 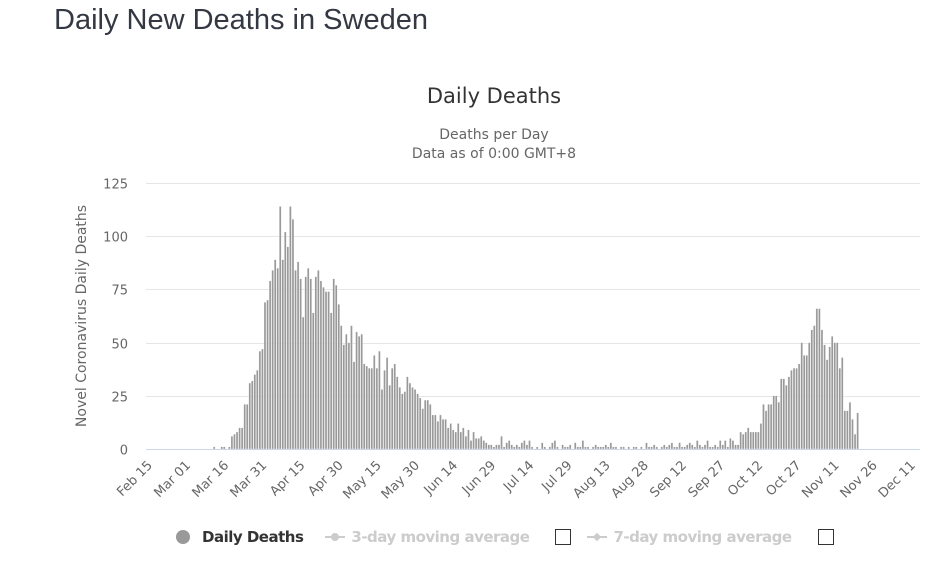 What do you see at coordinates (897, 479) in the screenshot?
I see `x-tick-label: Dec 11` at bounding box center [897, 479].